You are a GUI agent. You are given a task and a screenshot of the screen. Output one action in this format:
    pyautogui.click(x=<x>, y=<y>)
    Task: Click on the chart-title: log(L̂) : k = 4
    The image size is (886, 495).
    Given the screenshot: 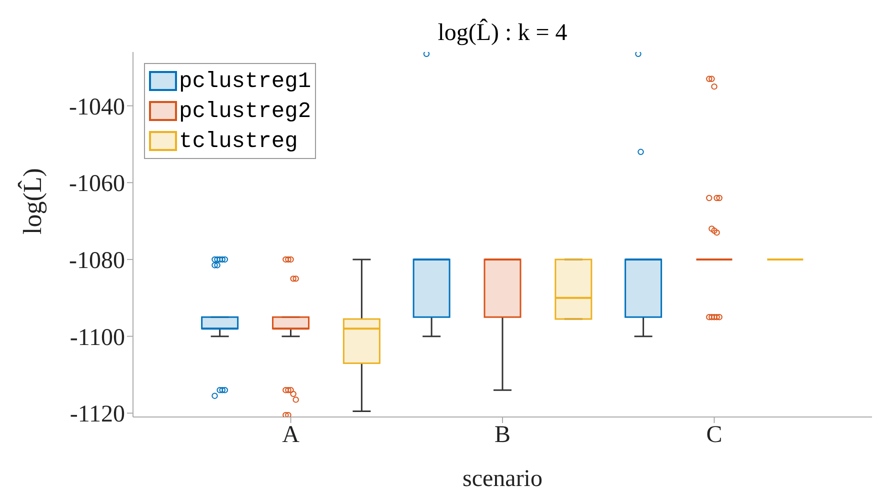 What is the action you would take?
    pyautogui.click(x=502, y=33)
    